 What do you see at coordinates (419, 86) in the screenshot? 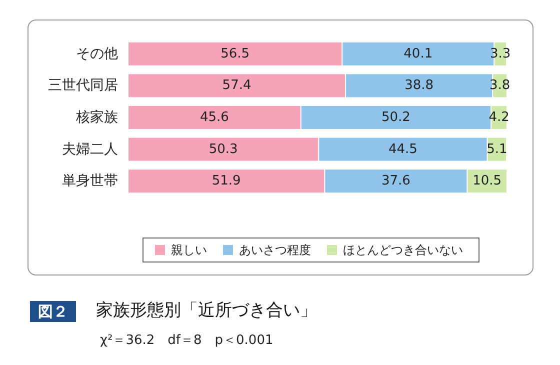
I see `data-label: 38.8` at bounding box center [419, 86].